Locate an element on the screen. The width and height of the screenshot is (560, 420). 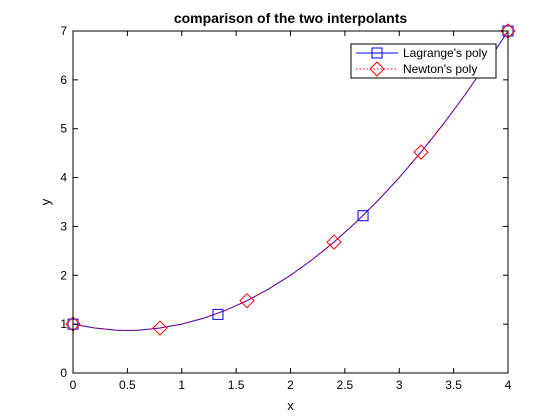
legend-label-1: Lagrange's poly is located at coordinates (445, 53).